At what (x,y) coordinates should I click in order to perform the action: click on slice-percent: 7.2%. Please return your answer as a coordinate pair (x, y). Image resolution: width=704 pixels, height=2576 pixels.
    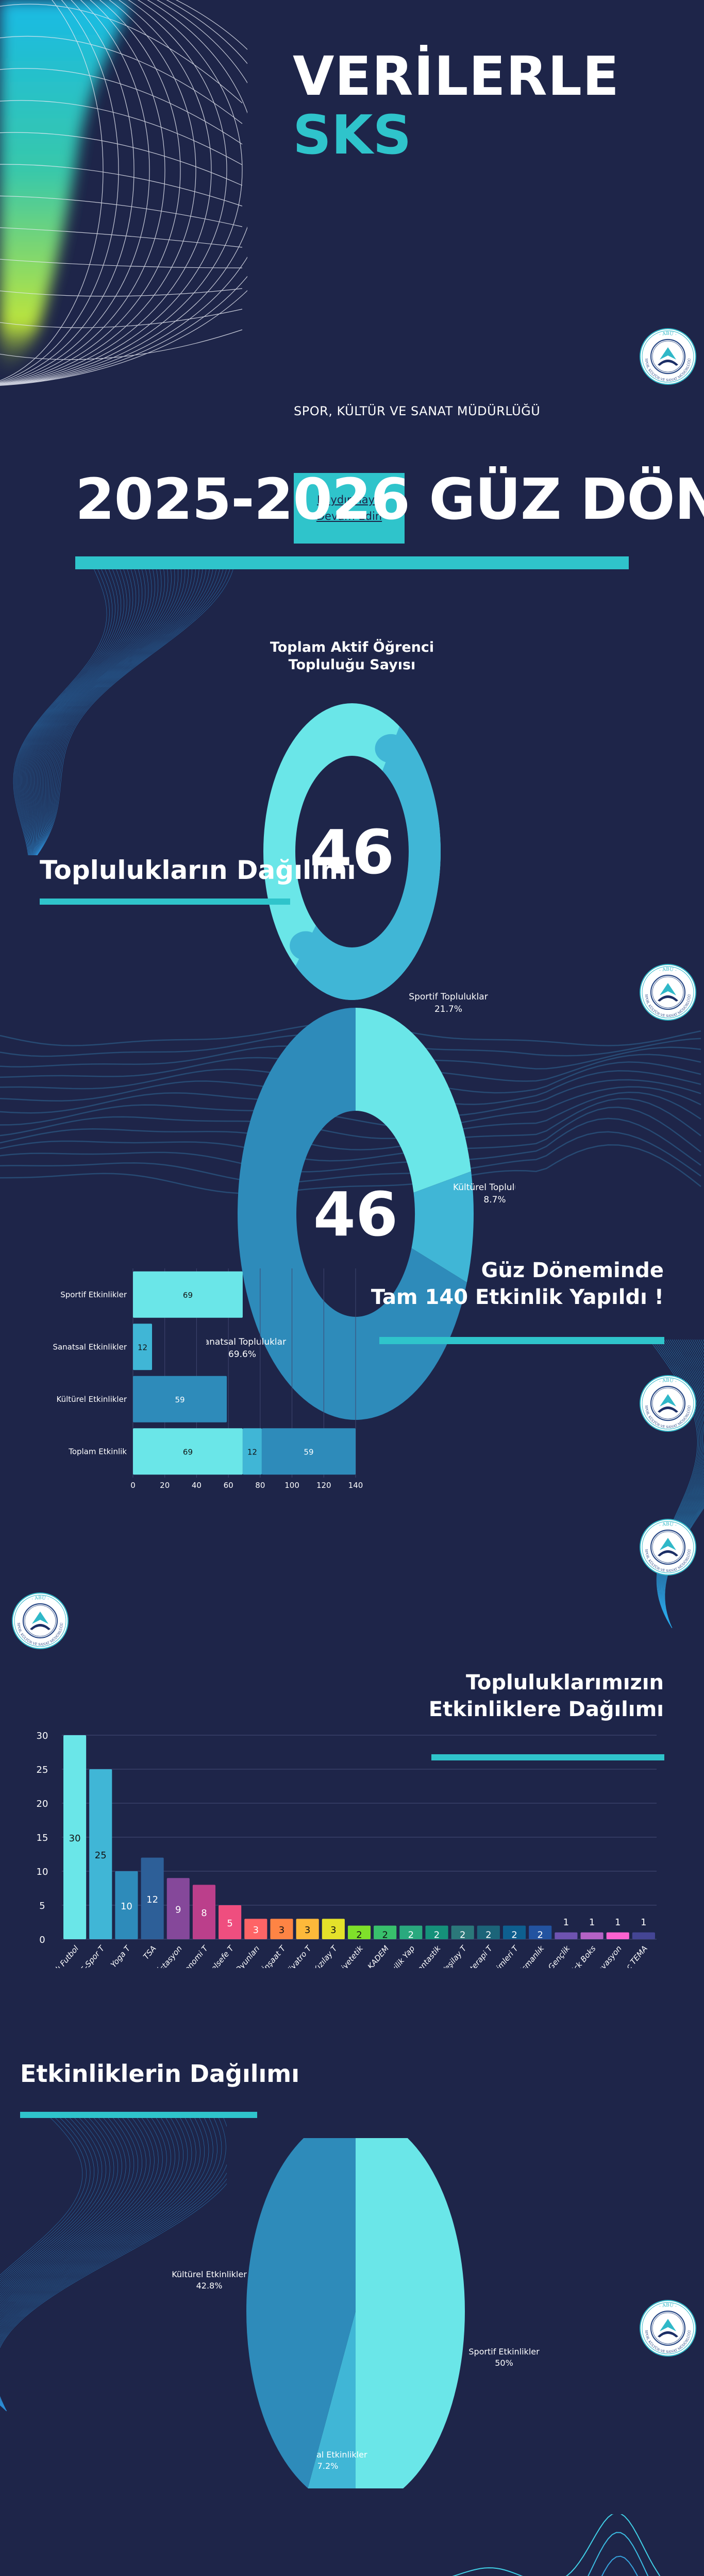
    Looking at the image, I should click on (328, 2466).